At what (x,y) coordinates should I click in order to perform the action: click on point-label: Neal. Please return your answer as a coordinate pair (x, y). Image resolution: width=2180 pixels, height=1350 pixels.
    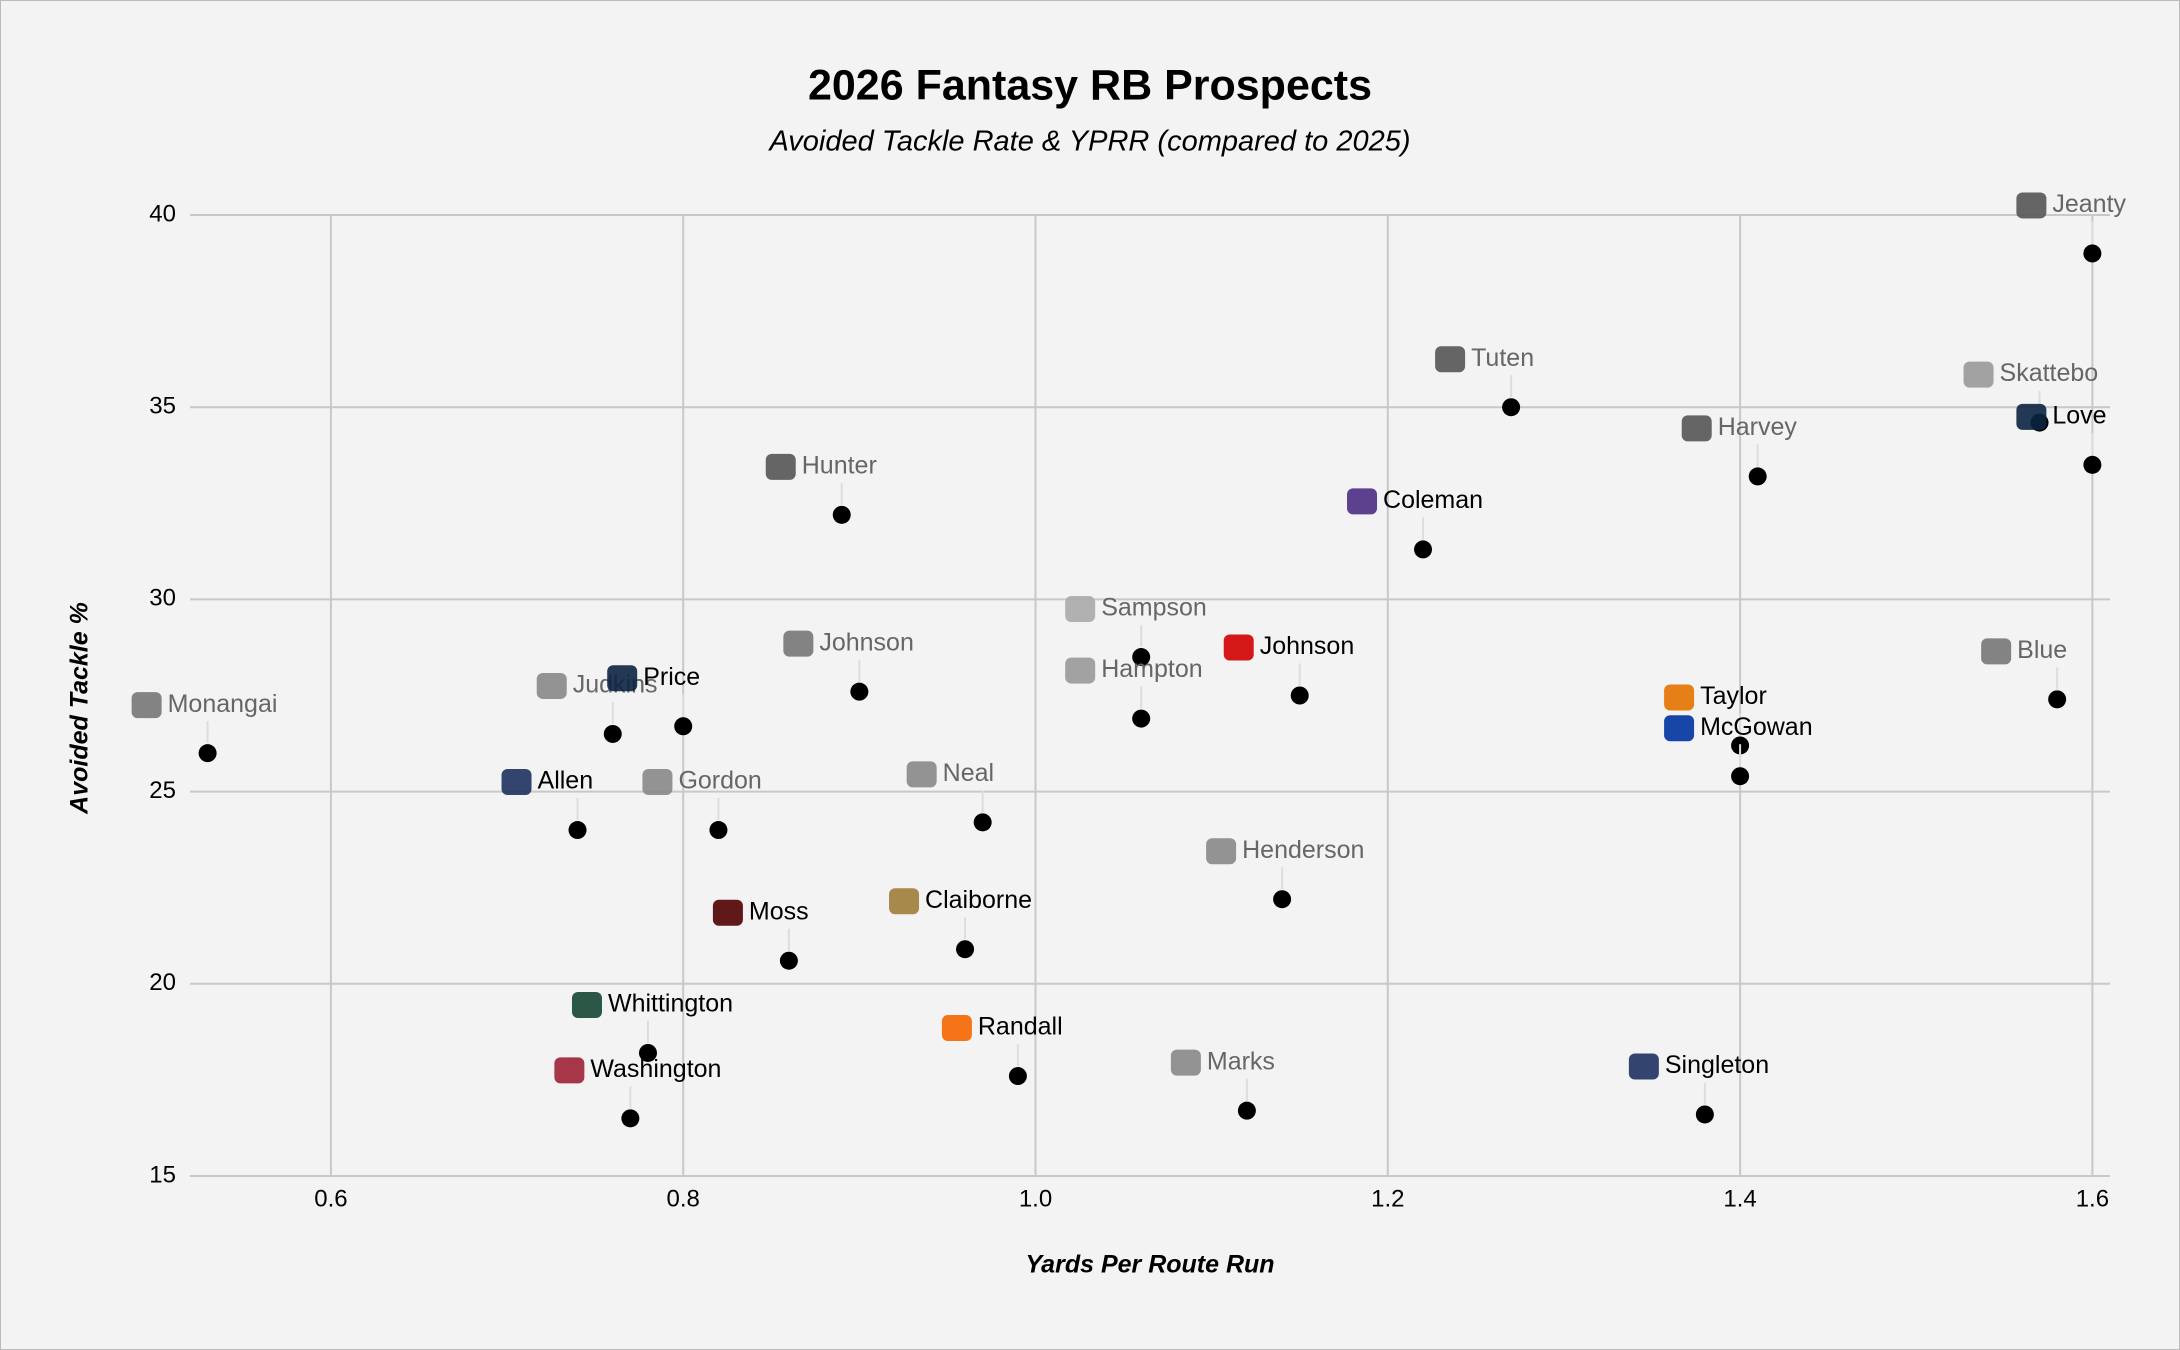
    Looking at the image, I should click on (968, 773).